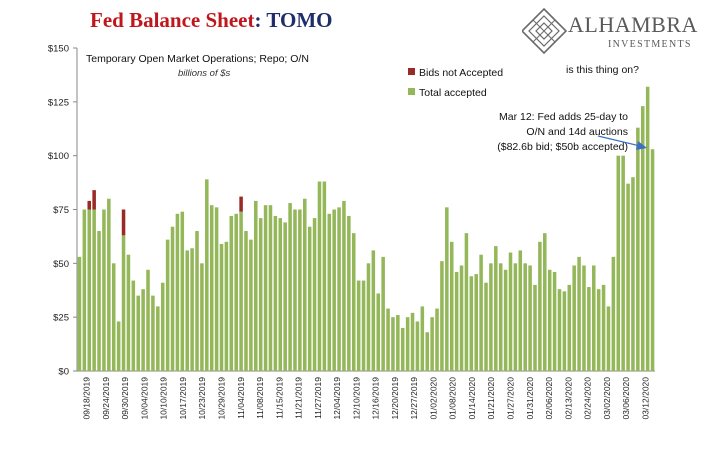 The height and width of the screenshot is (461, 705). Describe the element at coordinates (563, 117) in the screenshot. I see `annotation-mar12-line1: Mar 12: Fed adds 25-day to` at that location.